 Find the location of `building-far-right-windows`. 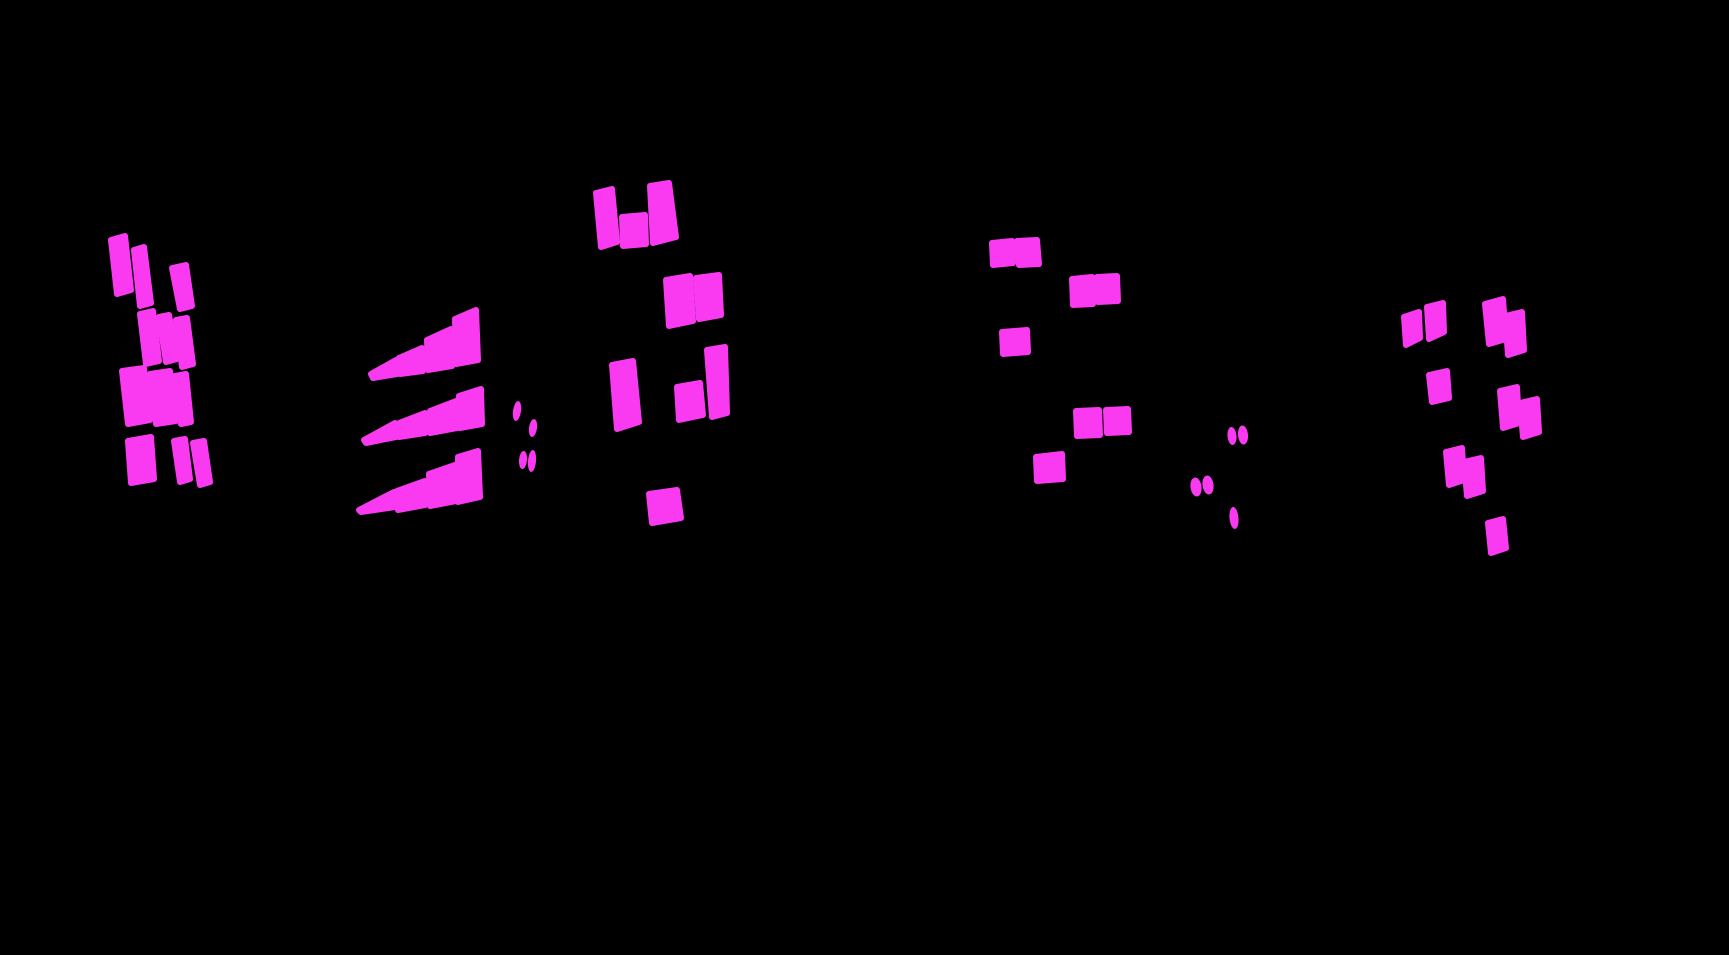

building-far-right-windows is located at coordinates (1471, 426).